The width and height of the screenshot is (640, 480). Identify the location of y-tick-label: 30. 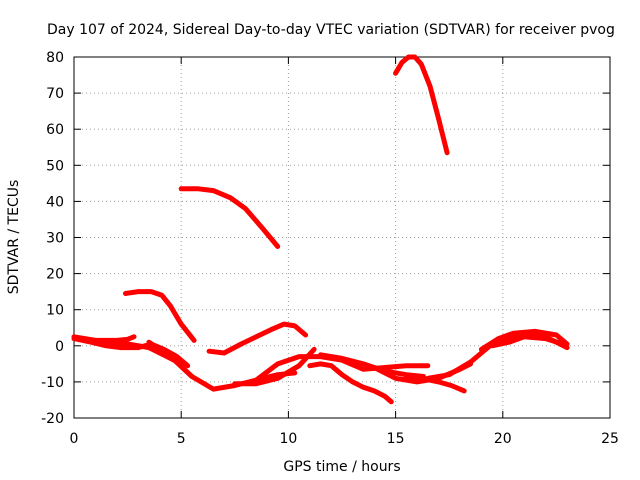
(55, 239).